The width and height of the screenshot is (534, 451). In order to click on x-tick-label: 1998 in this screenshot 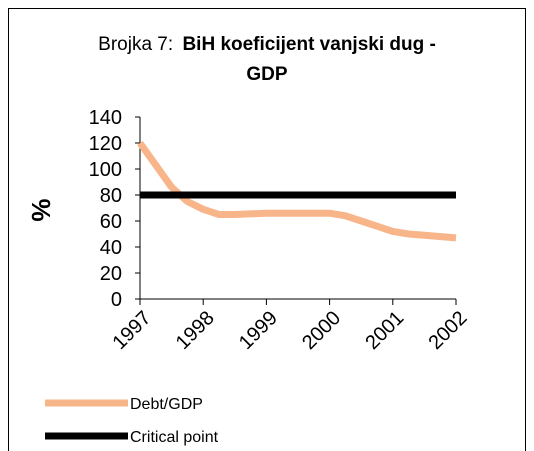, I will do `click(195, 330)`.